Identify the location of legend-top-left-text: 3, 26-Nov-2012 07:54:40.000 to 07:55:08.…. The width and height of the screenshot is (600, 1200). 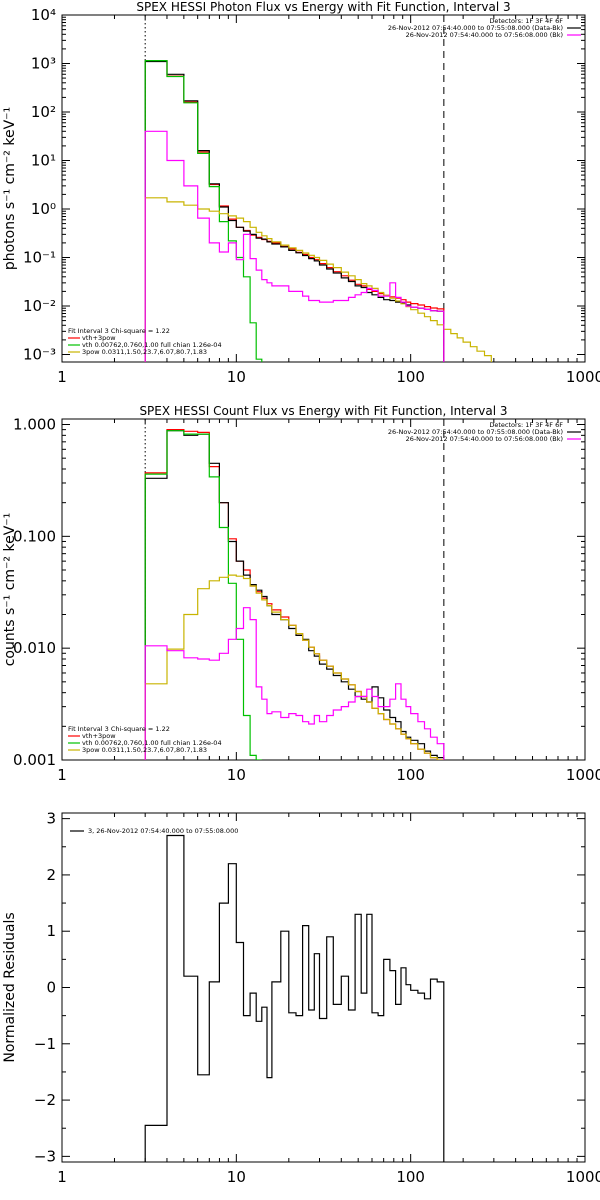
(163, 831).